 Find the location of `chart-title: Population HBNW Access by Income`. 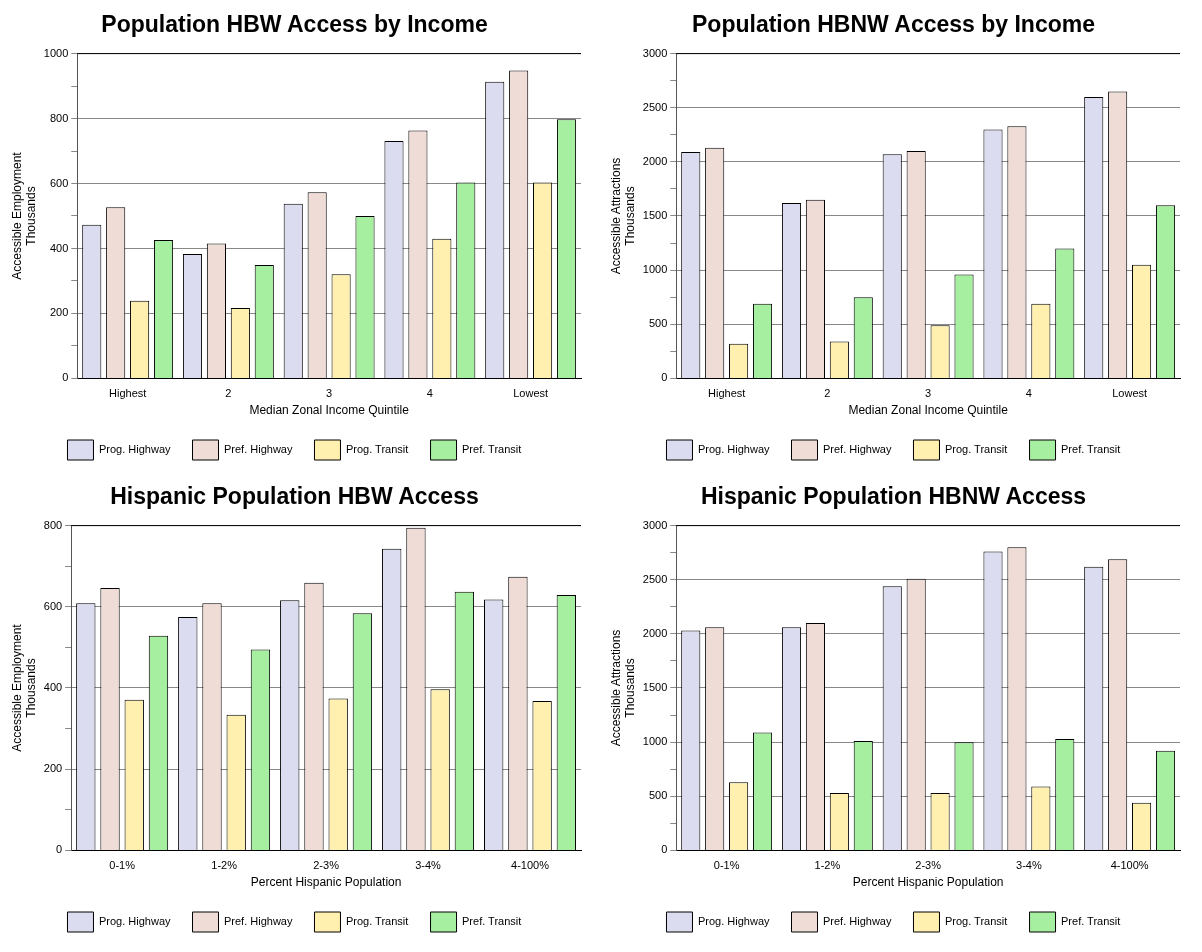

chart-title: Population HBNW Access by Income is located at coordinates (893, 24).